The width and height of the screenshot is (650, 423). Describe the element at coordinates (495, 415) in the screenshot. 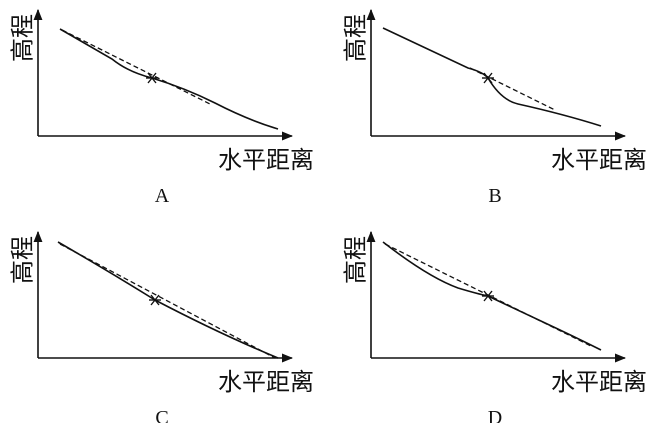

I see `panel-label: D` at that location.